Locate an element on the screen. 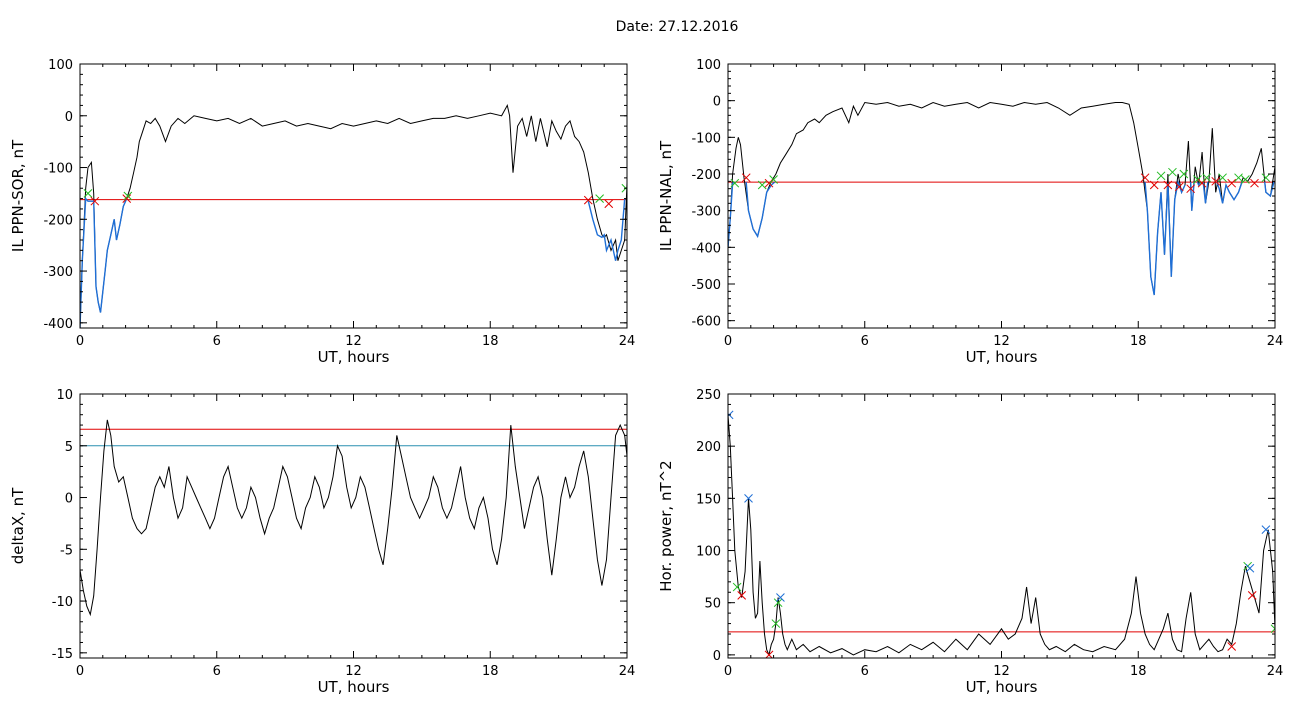 This screenshot has height=704, width=1300. x-axis-label-power: UT, hours is located at coordinates (1002, 687).